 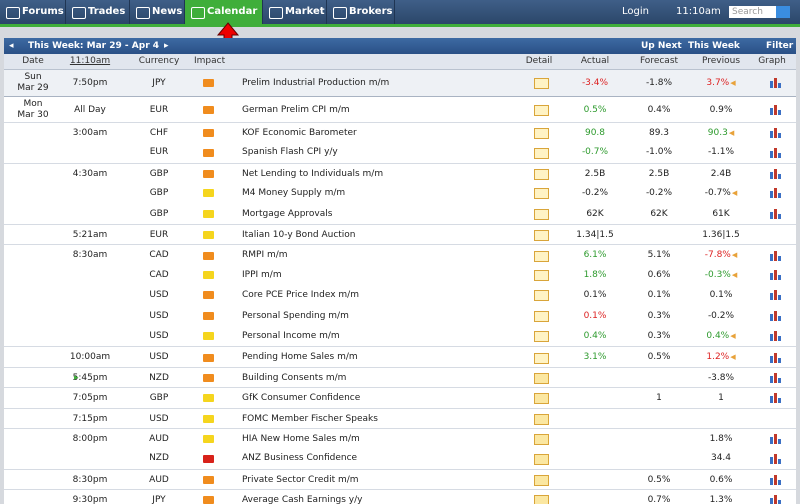 What do you see at coordinates (157, 12) in the screenshot?
I see `nav-tab: News` at bounding box center [157, 12].